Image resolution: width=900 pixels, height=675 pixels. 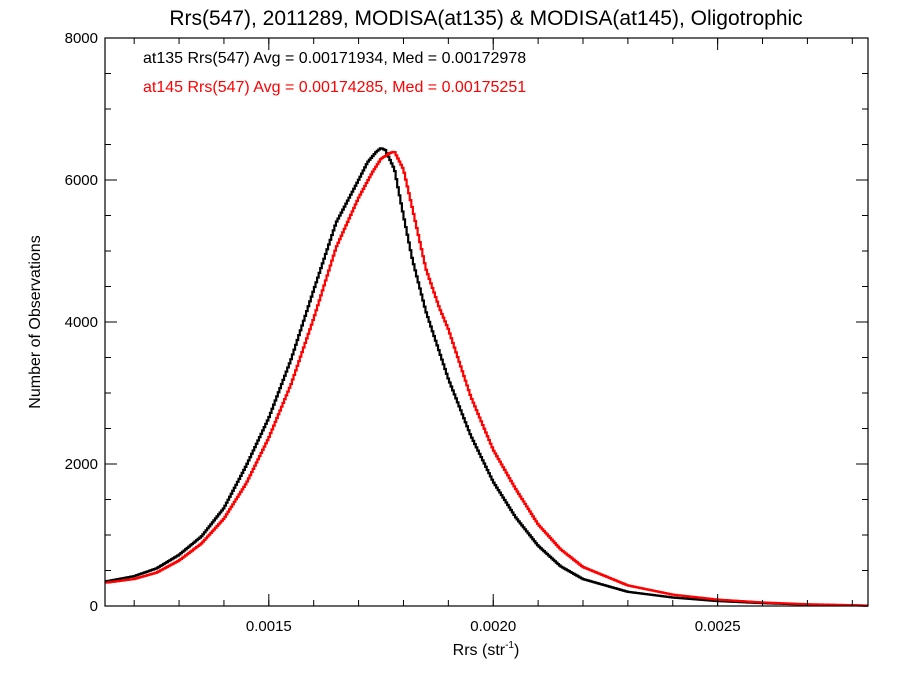 I want to click on y-tick-label: 0, so click(x=94, y=606).